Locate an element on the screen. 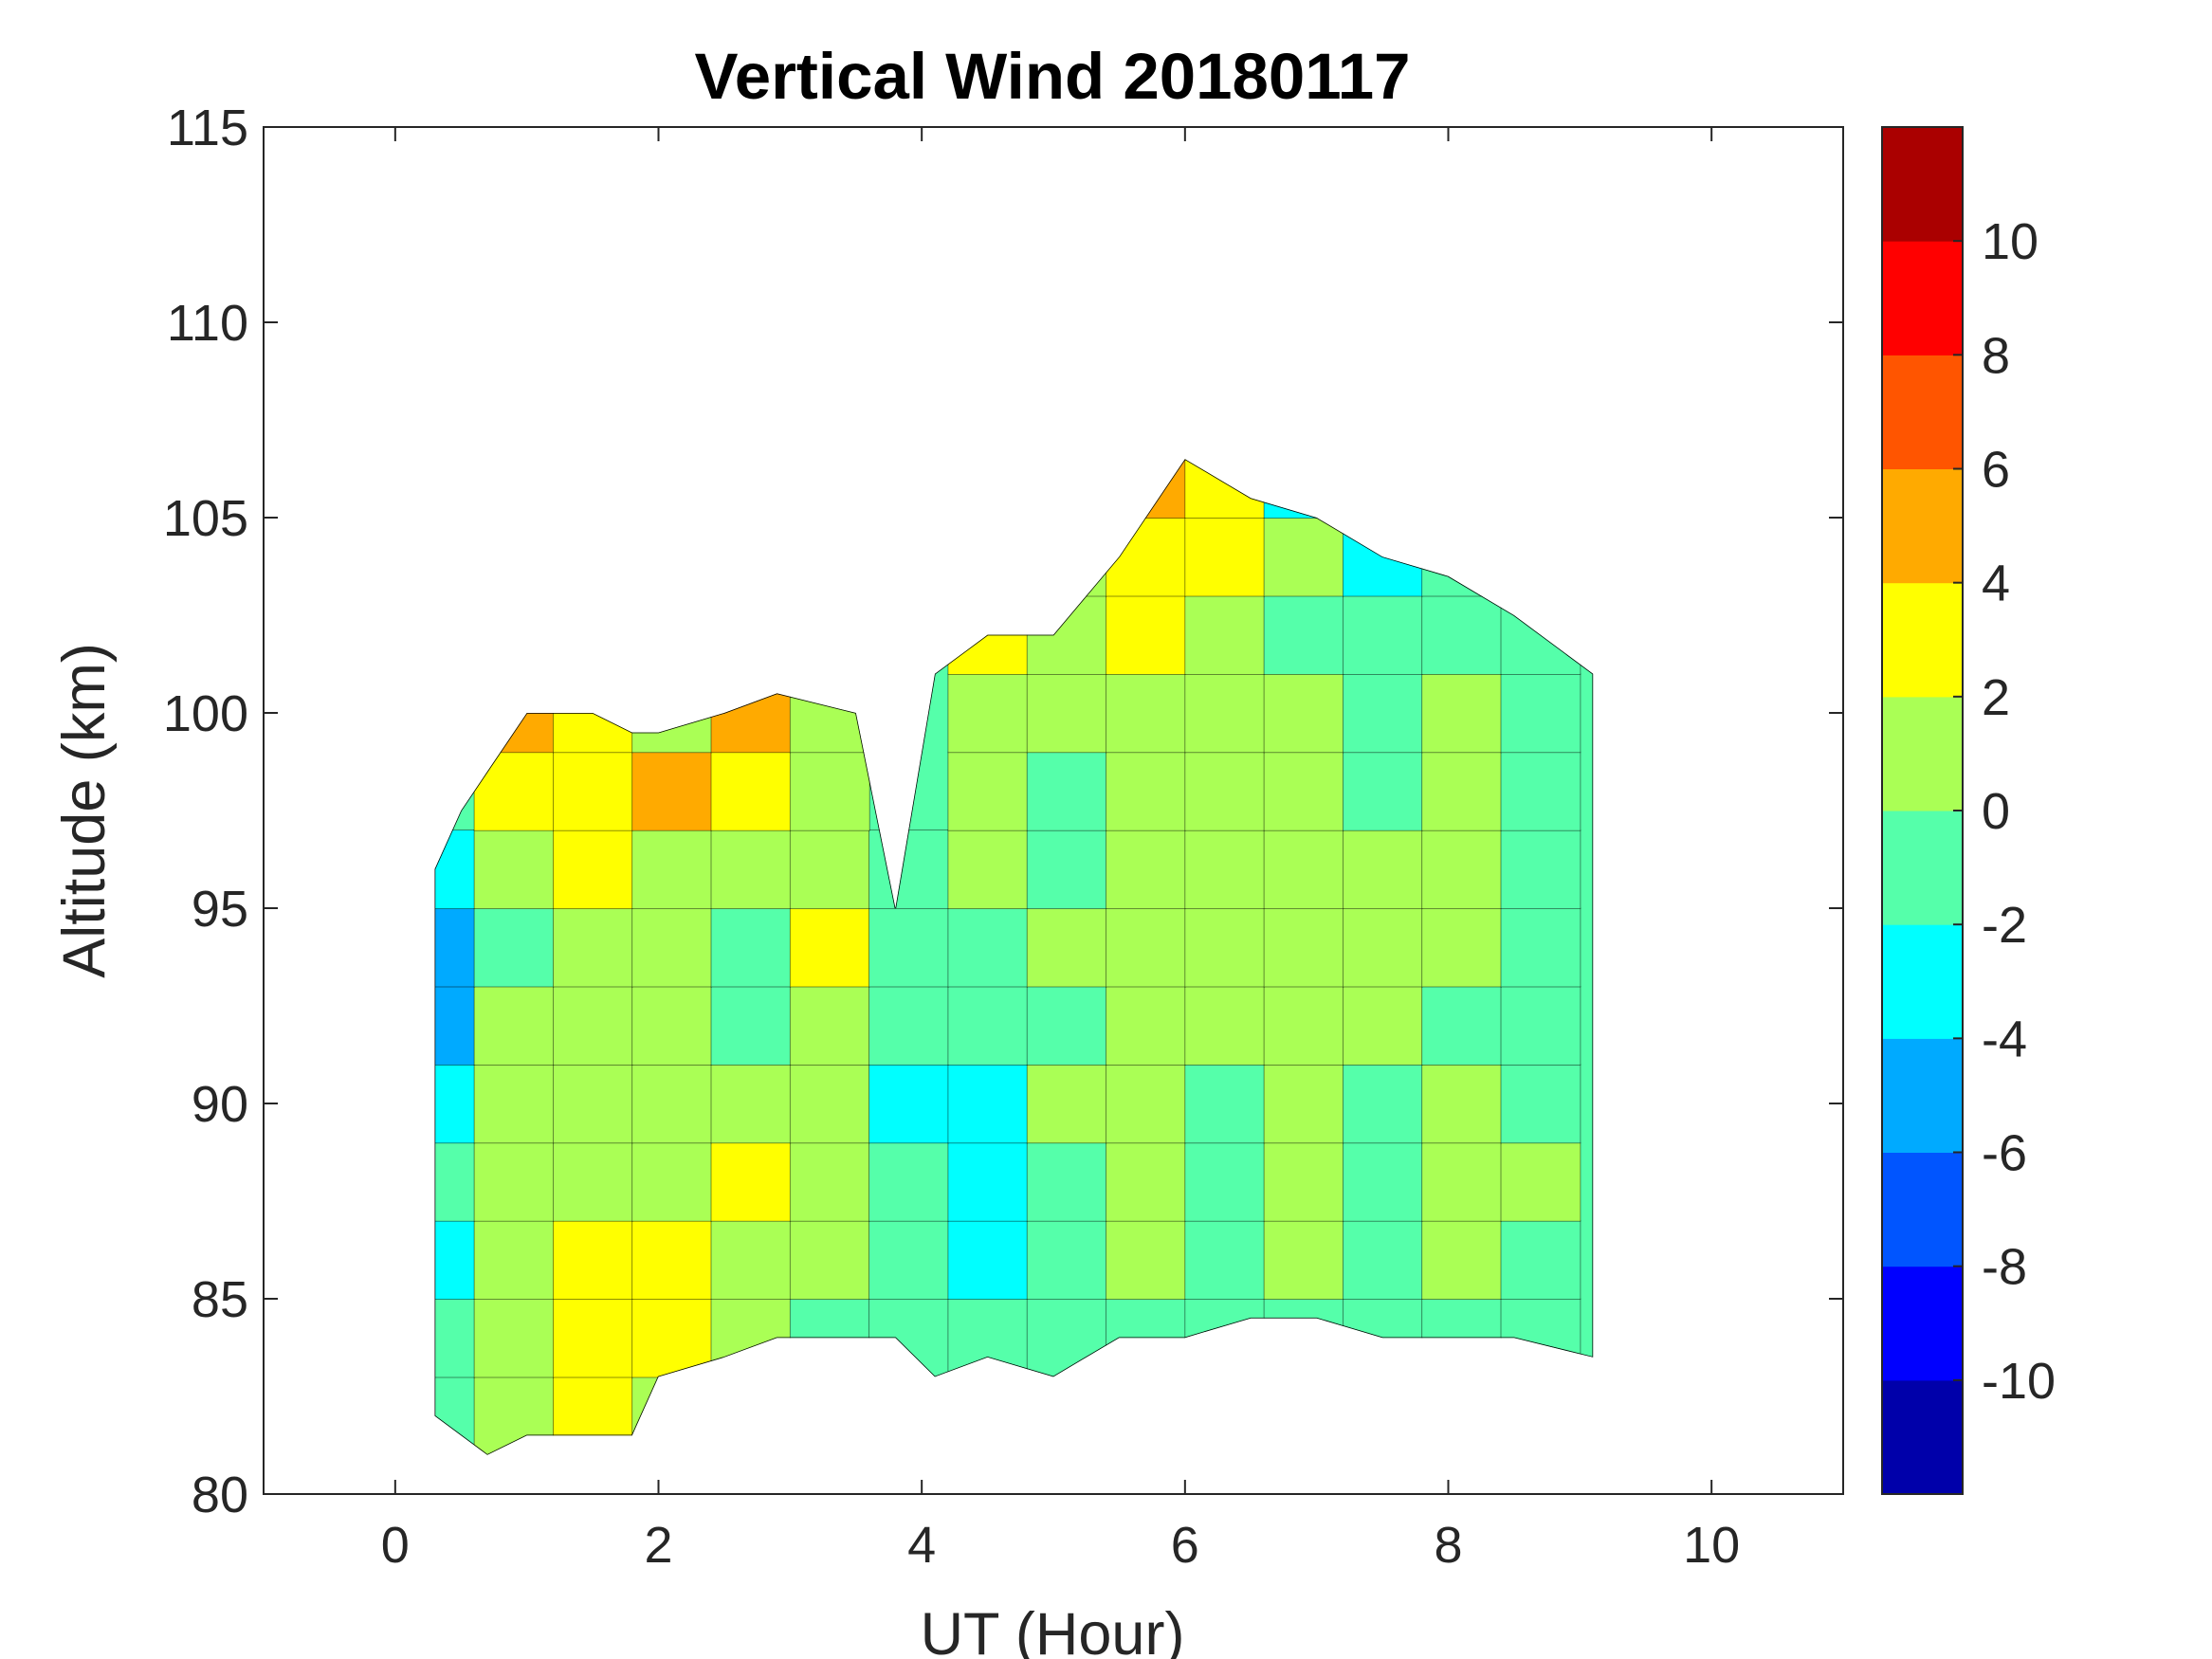  x-tick-label: 0 is located at coordinates (395, 1545).